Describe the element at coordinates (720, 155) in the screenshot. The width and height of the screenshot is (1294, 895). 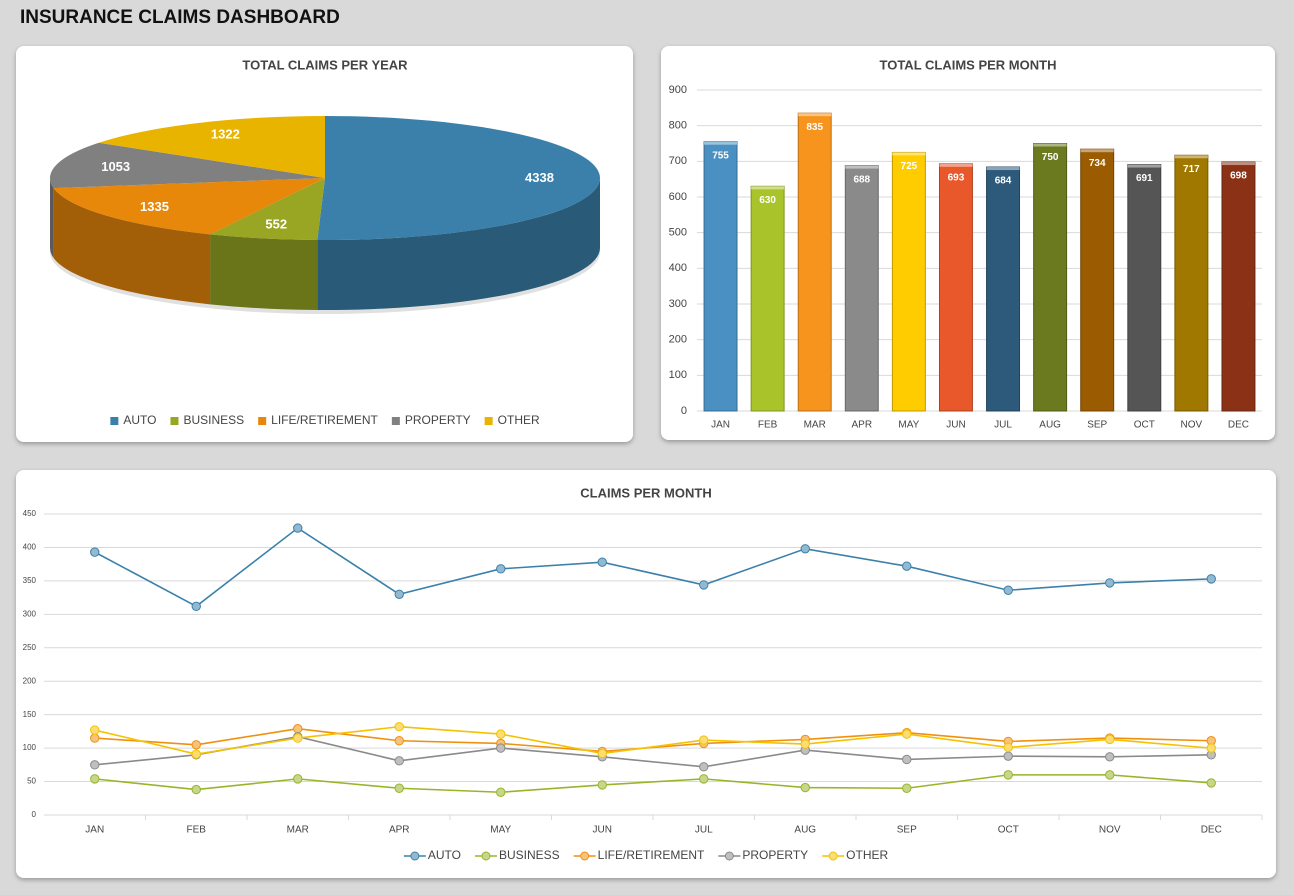
I see `data-label: 755` at that location.